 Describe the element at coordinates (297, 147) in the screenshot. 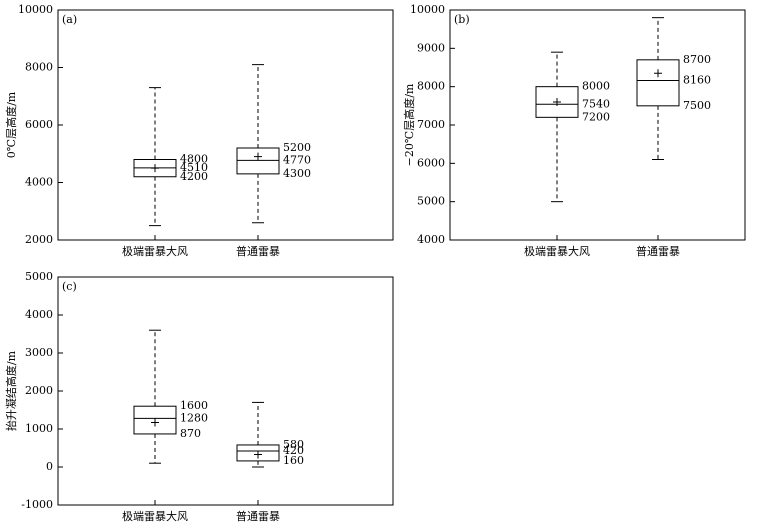

I see `value-label: 5200` at that location.